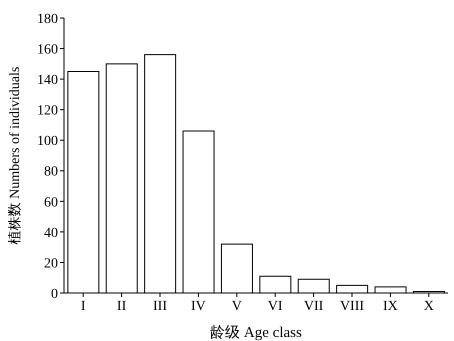 This screenshot has width=454, height=341. What do you see at coordinates (47, 142) in the screenshot?
I see `y-tick-label: 100` at bounding box center [47, 142].